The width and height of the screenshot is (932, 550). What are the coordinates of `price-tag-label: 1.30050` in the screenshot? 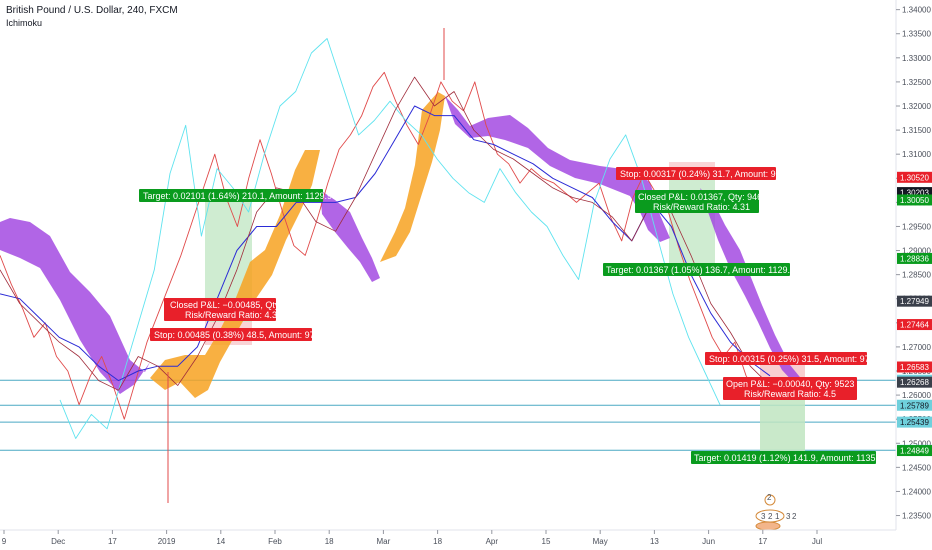 It's located at (914, 200).